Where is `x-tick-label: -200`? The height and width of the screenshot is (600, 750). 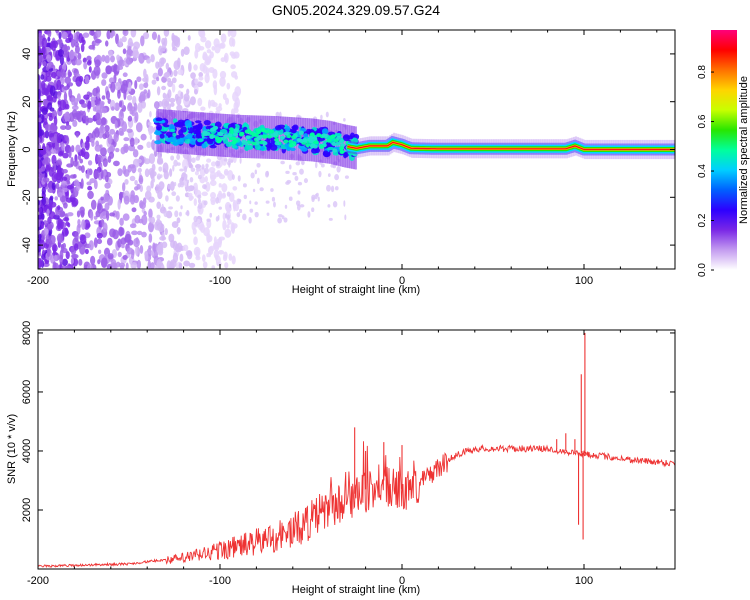 x-tick-label: -200 is located at coordinates (38, 281).